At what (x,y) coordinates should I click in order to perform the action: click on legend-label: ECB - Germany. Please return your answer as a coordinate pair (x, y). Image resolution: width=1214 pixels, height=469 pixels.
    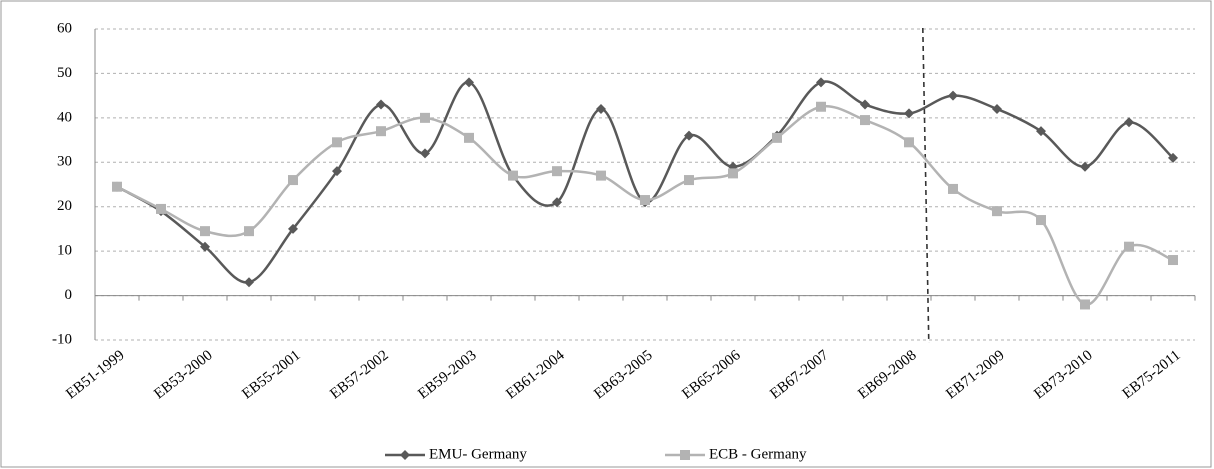
    Looking at the image, I should click on (758, 454).